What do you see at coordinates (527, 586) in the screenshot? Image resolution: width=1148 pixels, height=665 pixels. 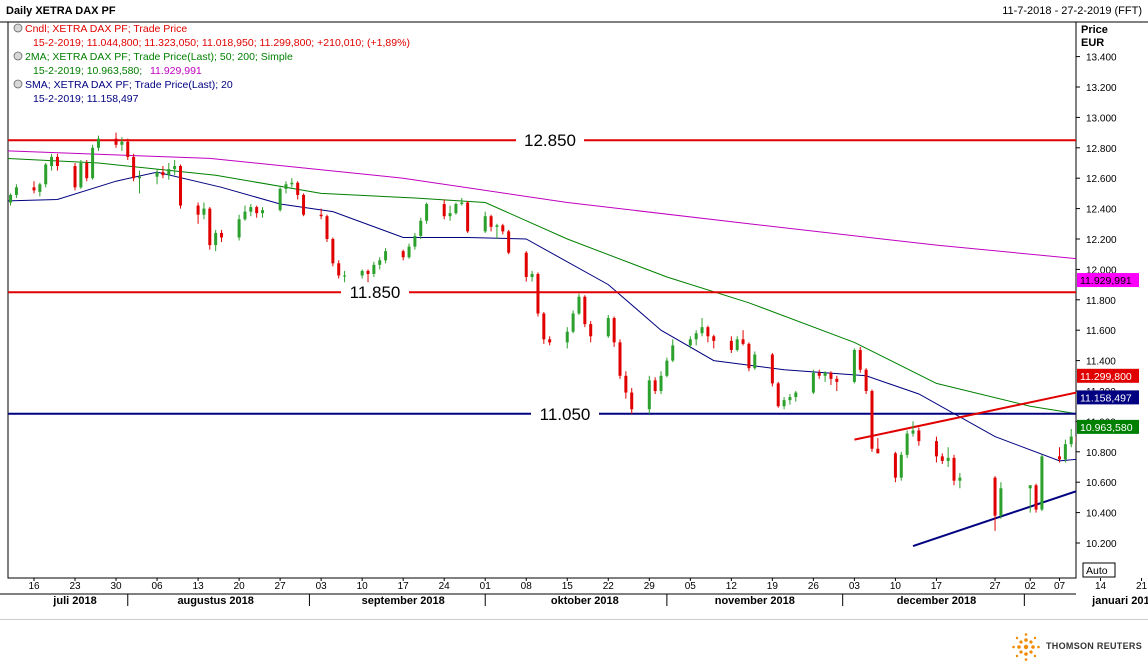 I see `x-tick-label: 08` at bounding box center [527, 586].